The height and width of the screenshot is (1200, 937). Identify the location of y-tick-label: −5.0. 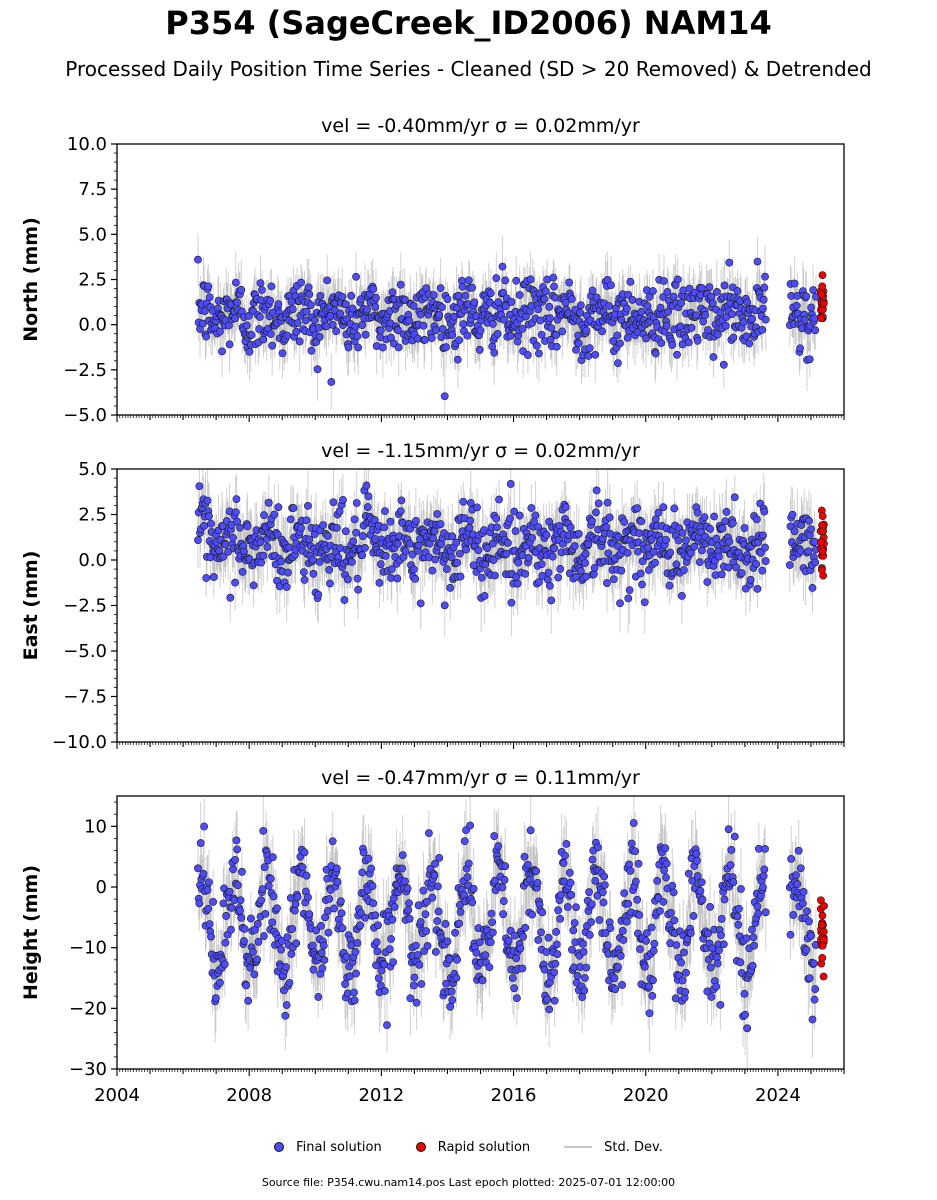
(85, 415).